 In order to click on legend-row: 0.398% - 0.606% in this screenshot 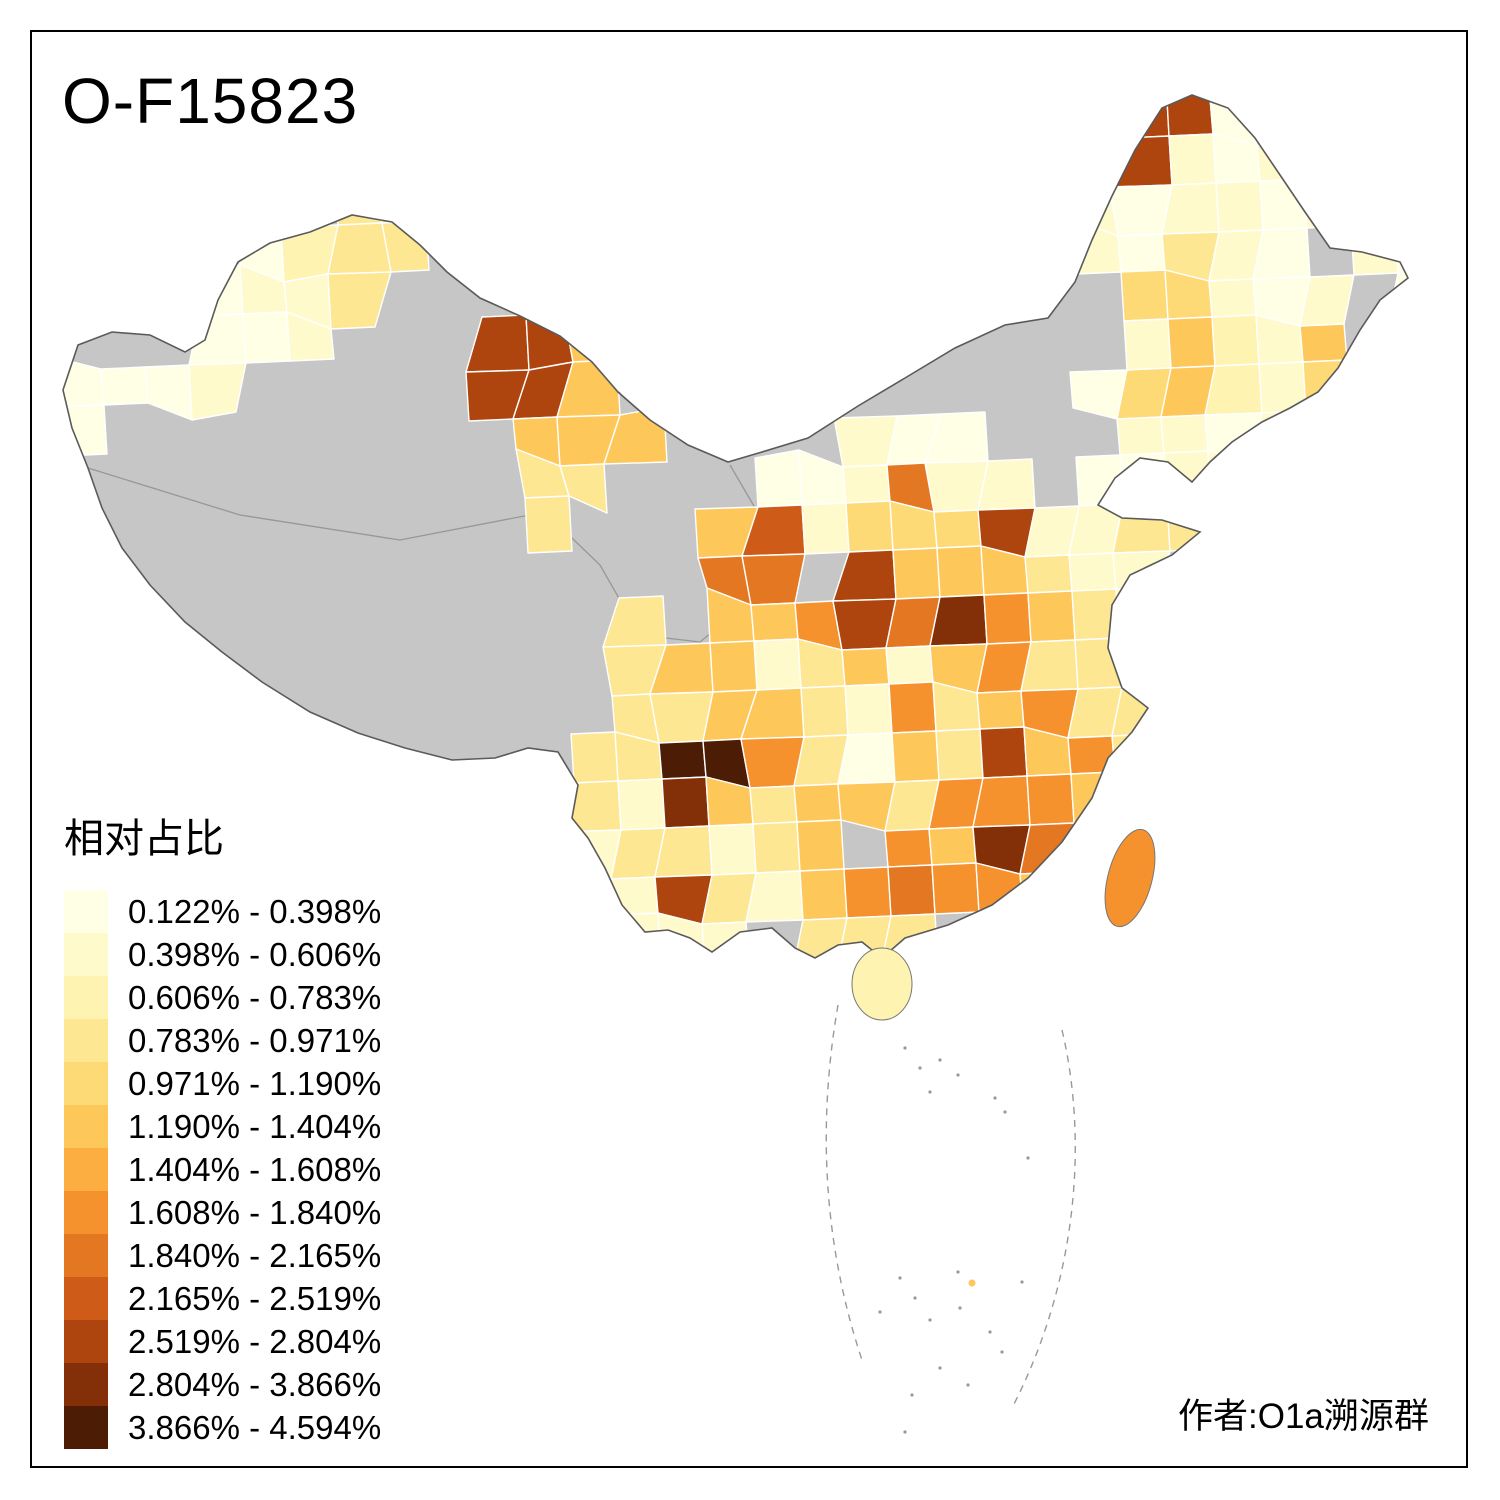, I will do `click(222, 954)`.